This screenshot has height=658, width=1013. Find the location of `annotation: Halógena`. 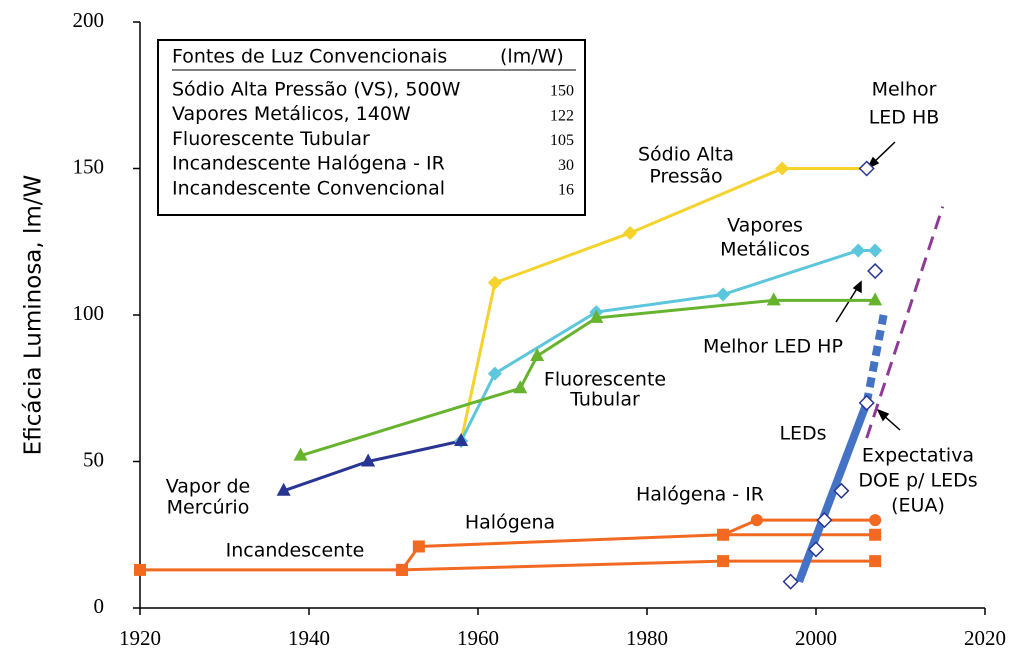

annotation: Halógena is located at coordinates (510, 523).